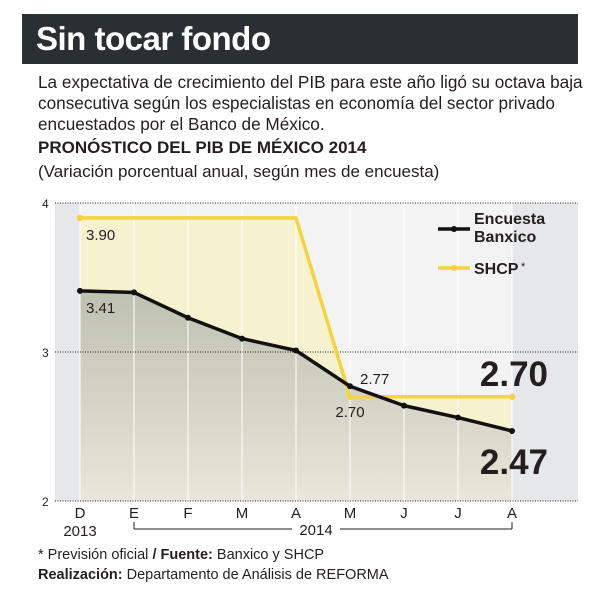  What do you see at coordinates (80, 513) in the screenshot?
I see `x-tick-label: D` at bounding box center [80, 513].